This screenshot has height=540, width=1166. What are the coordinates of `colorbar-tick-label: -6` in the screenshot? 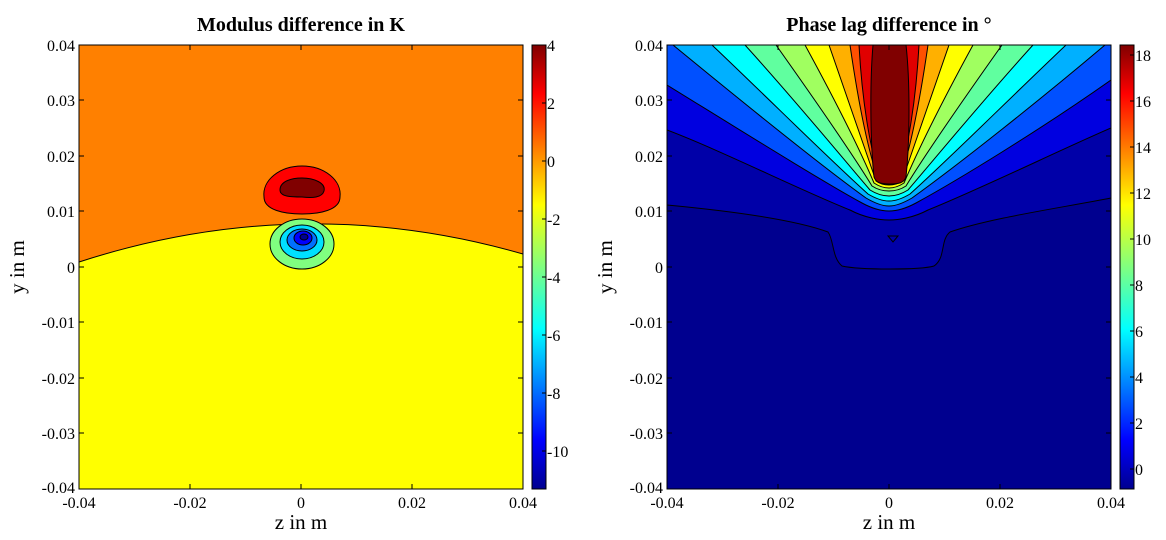 It's located at (553, 336).